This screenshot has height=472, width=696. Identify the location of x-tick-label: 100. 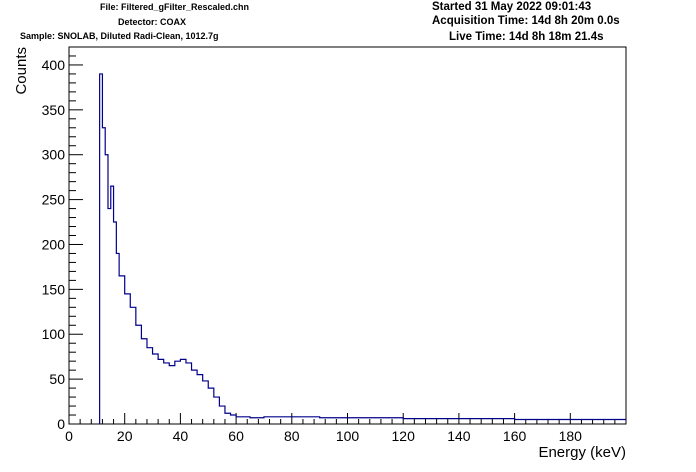
(348, 436).